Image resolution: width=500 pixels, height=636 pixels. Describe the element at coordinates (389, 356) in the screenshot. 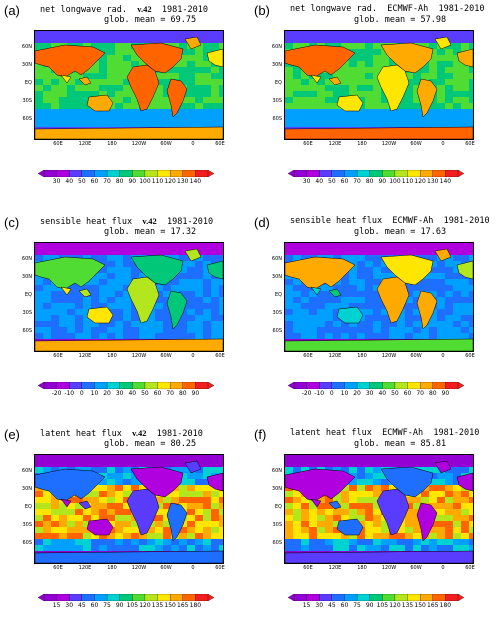

I see `lon-label: 120W` at that location.